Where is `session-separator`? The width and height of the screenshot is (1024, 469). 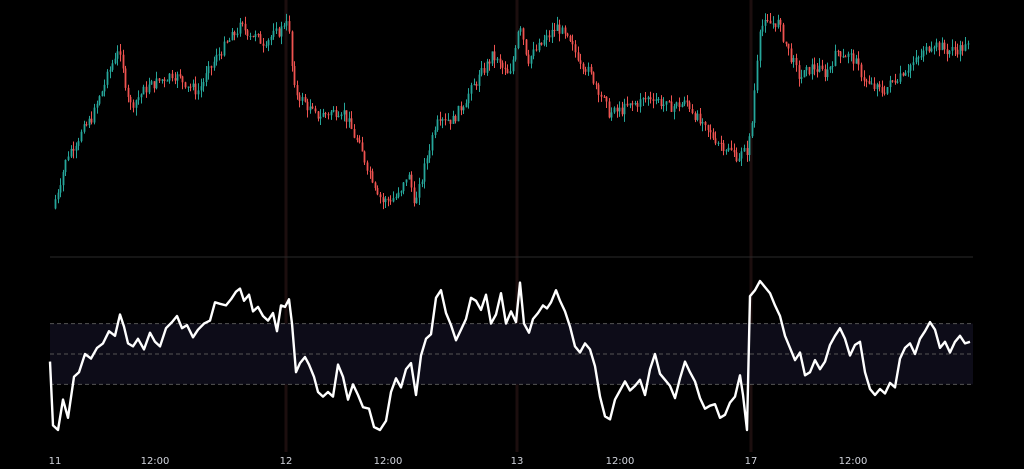 session-separator is located at coordinates (751, 226).